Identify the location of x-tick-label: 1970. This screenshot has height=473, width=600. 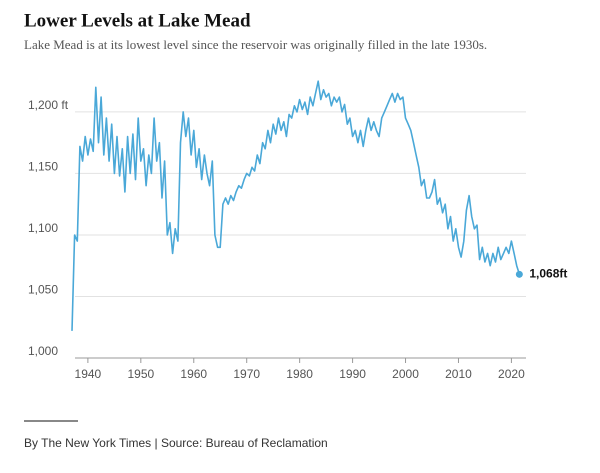
(246, 374).